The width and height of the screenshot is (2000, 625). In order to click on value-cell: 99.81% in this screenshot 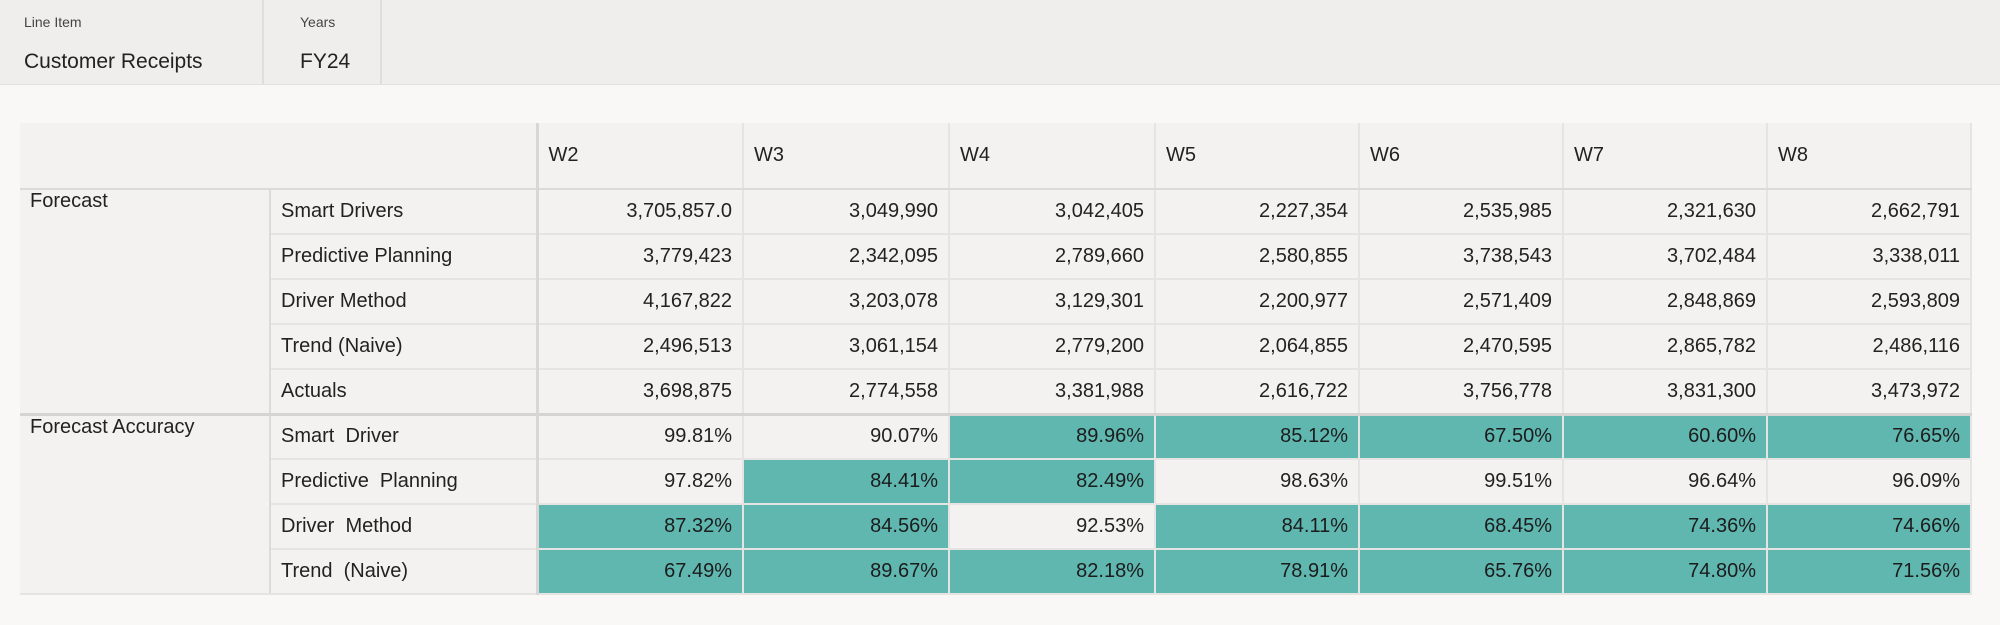, I will do `click(640, 436)`.